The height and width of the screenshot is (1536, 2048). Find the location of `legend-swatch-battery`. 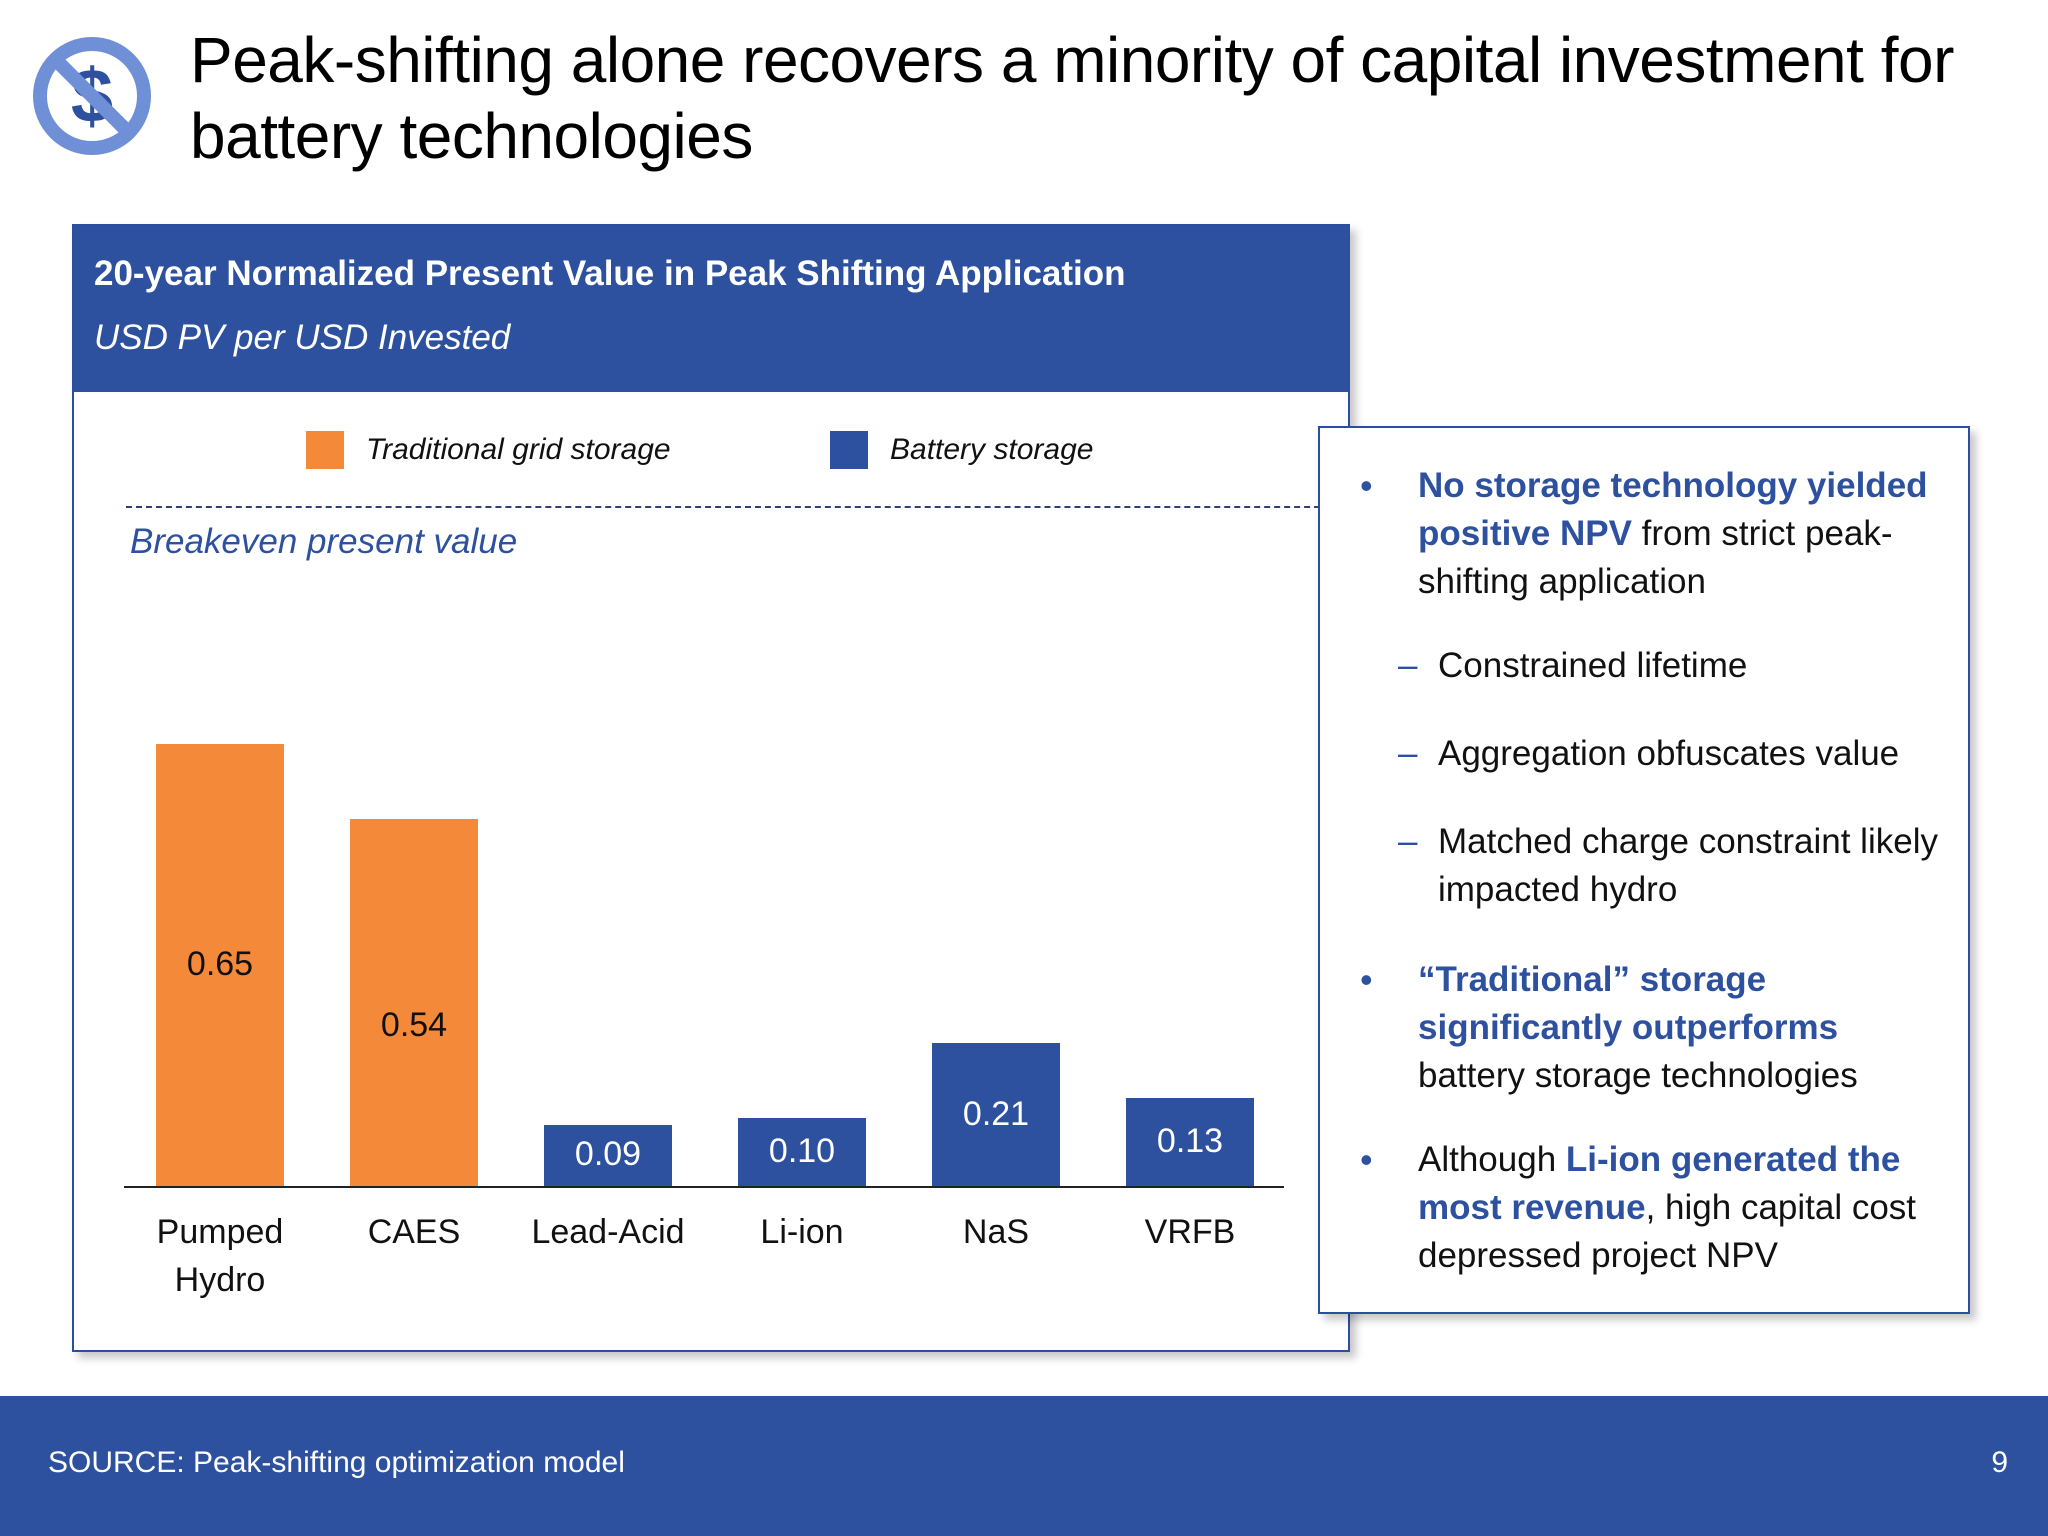

legend-swatch-battery is located at coordinates (849, 450).